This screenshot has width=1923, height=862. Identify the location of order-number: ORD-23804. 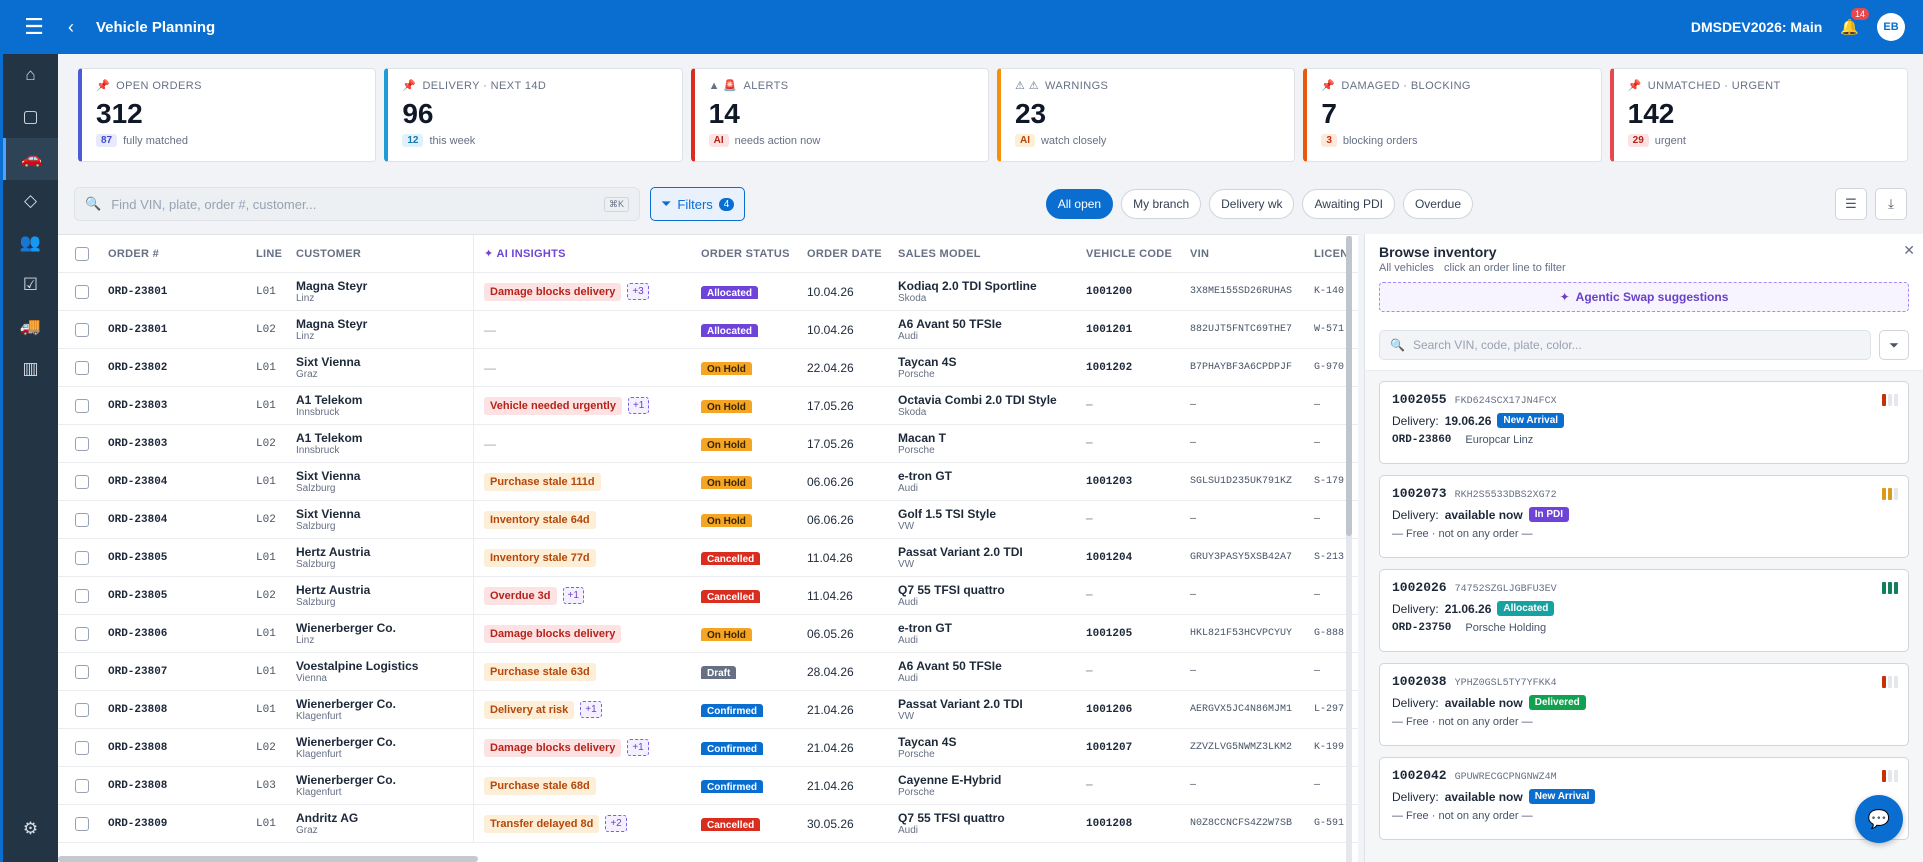
(138, 519).